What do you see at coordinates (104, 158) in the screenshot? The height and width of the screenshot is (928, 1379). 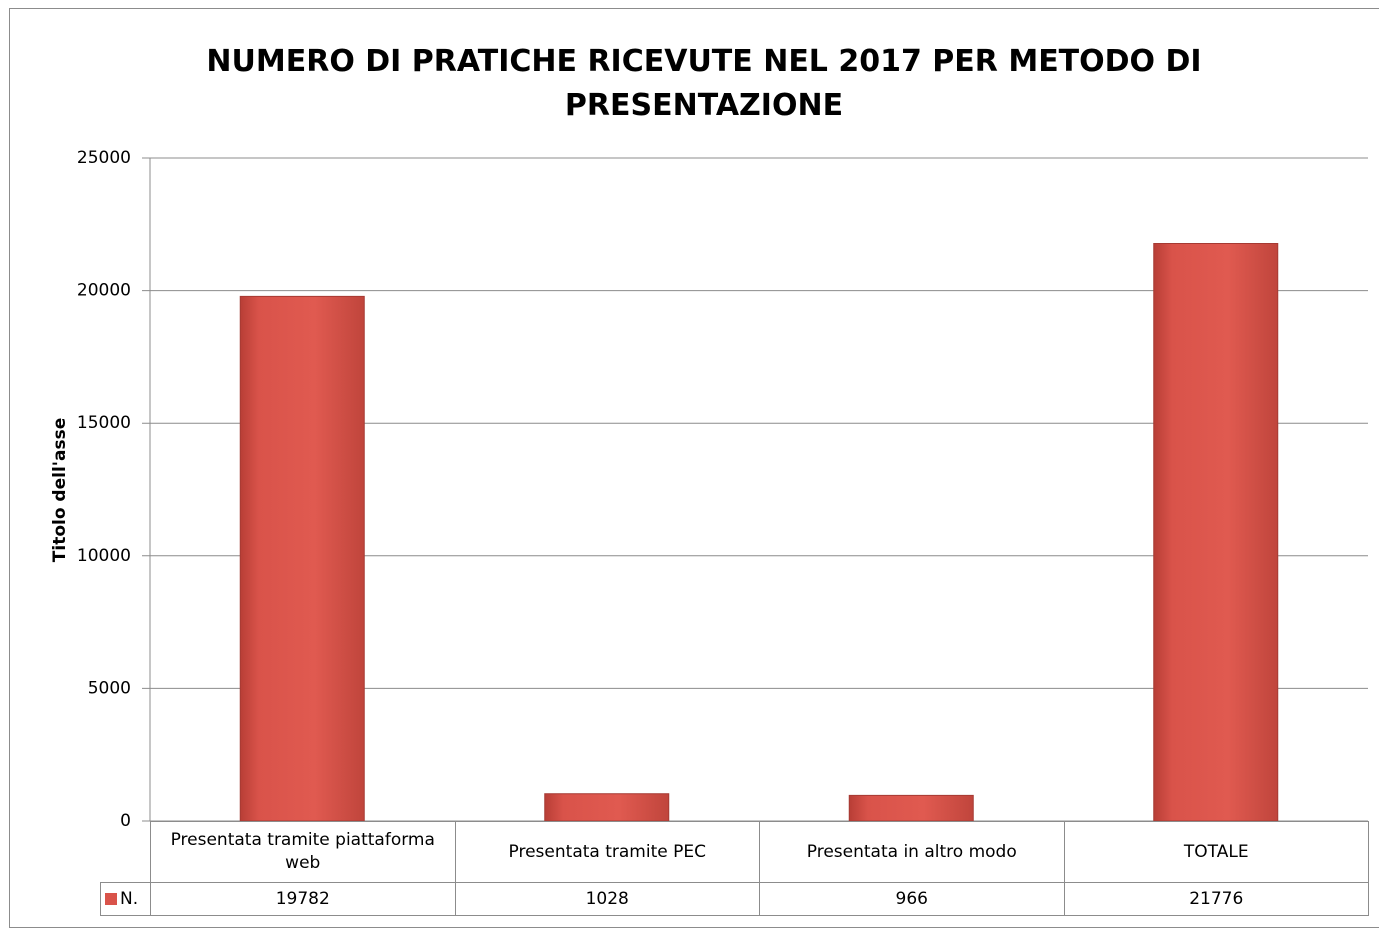 I see `y-tick-label: 25000` at bounding box center [104, 158].